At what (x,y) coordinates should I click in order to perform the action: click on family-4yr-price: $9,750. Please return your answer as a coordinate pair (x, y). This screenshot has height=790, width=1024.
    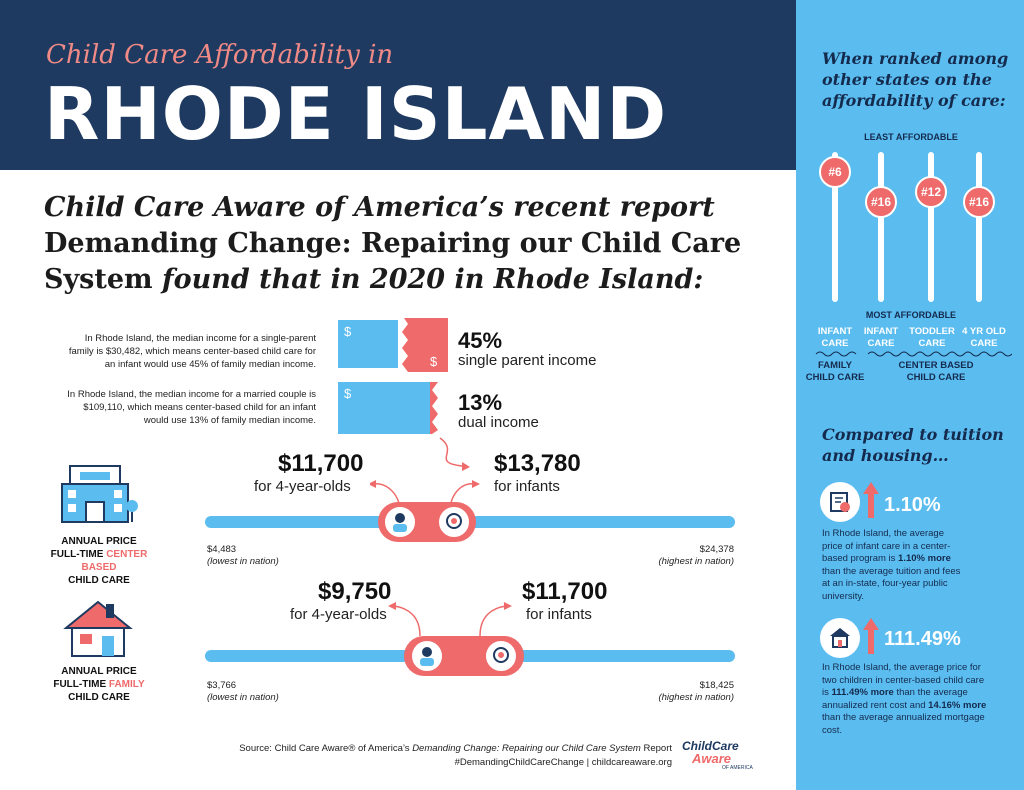
    Looking at the image, I should click on (355, 591).